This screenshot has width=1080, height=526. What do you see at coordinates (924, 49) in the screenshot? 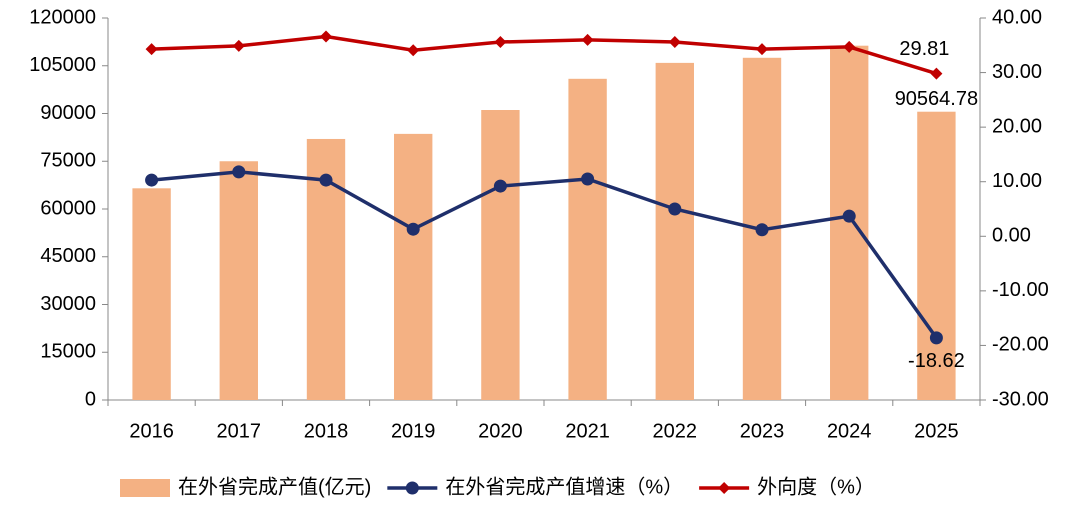
I see `data-label: 29.81` at bounding box center [924, 49].